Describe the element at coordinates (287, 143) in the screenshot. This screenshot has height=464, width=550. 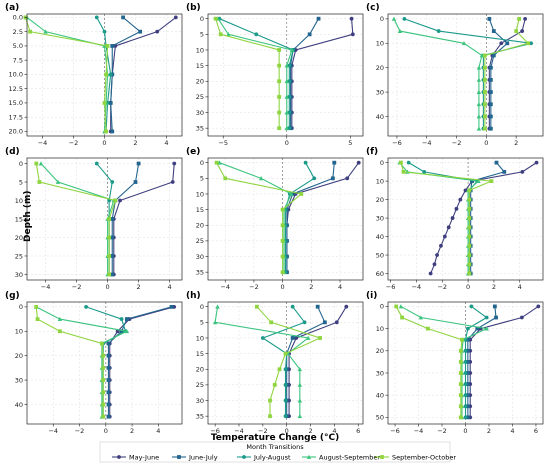
I see `x-tick-label: 0` at that location.